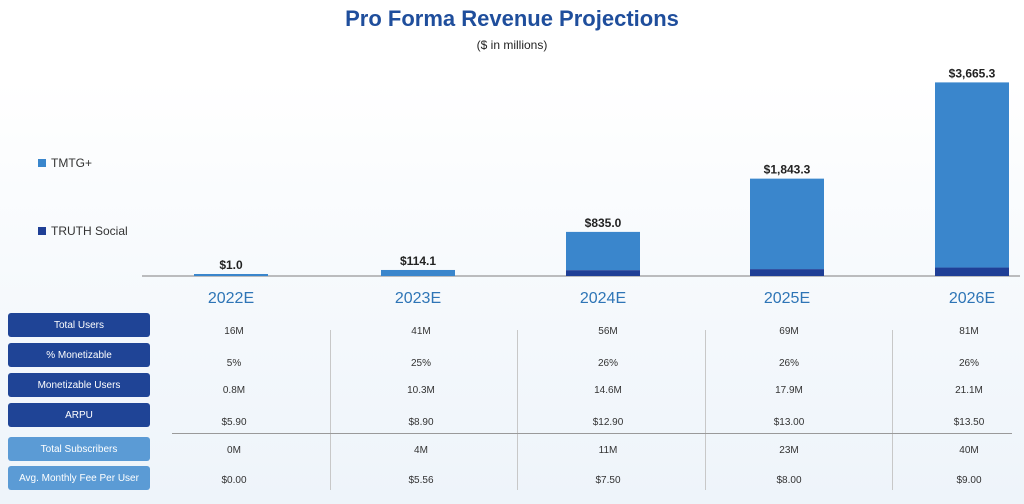 This screenshot has height=504, width=1024. What do you see at coordinates (969, 422) in the screenshot?
I see `table-cell: $13.50` at bounding box center [969, 422].